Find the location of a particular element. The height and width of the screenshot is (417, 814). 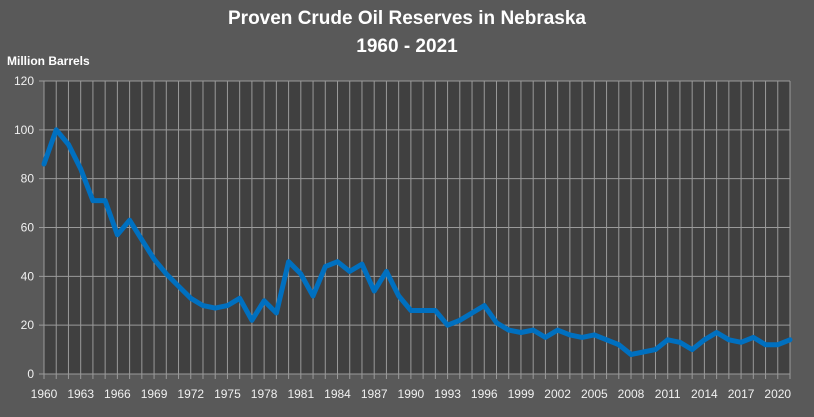

x-tick-label: 2017 is located at coordinates (741, 394).